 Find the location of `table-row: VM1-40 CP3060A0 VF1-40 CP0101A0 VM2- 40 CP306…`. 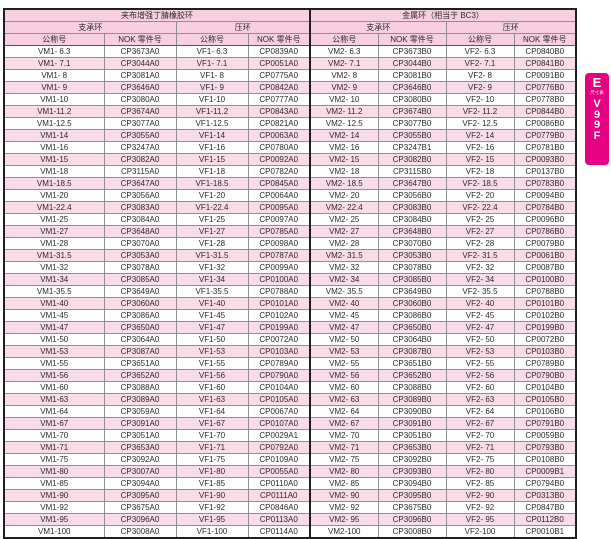

table-row: VM1-40 CP3060A0 VF1-40 CP0101A0 VM2- 40 CP306… is located at coordinates (290, 303).